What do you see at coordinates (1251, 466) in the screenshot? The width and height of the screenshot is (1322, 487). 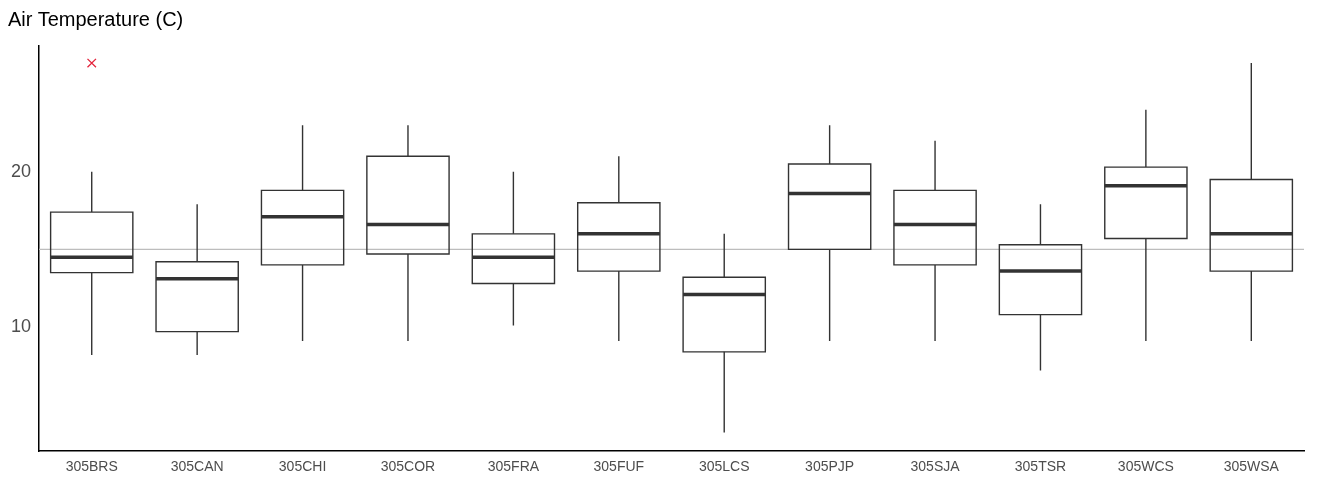 I see `x-tick-label: 305WSA` at bounding box center [1251, 466].